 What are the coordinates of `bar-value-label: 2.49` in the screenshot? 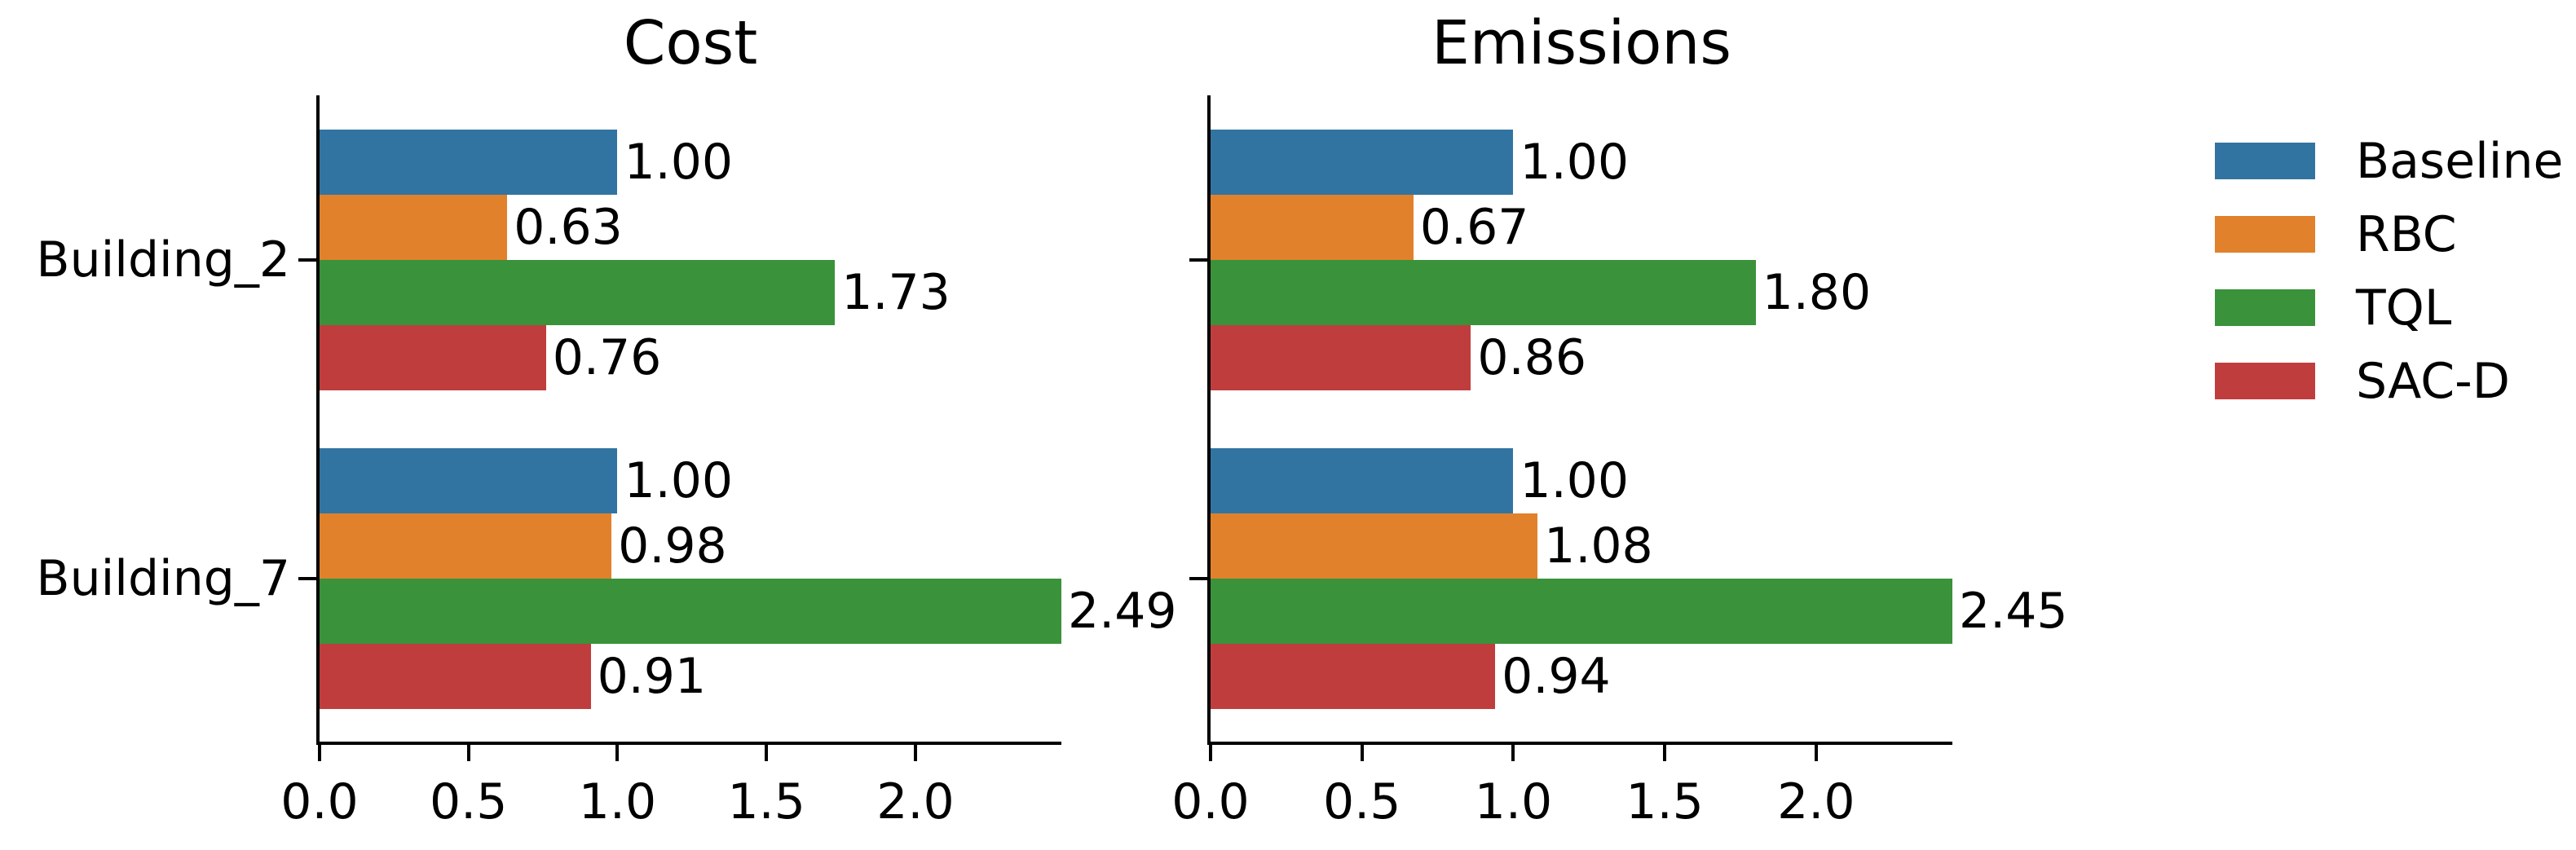 It's located at (1122, 611).